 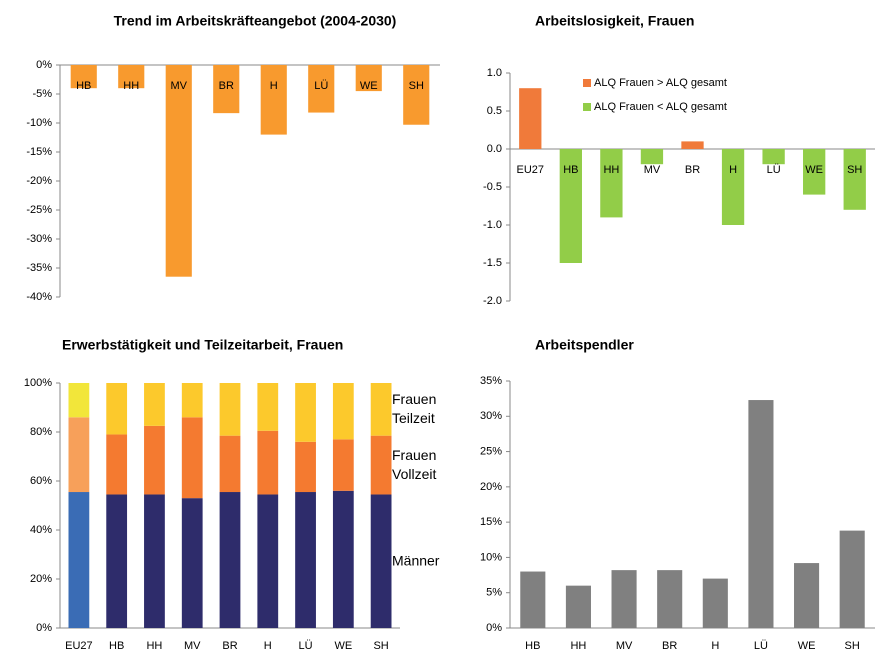 I want to click on y-tick-label: -0.5, so click(x=492, y=187).